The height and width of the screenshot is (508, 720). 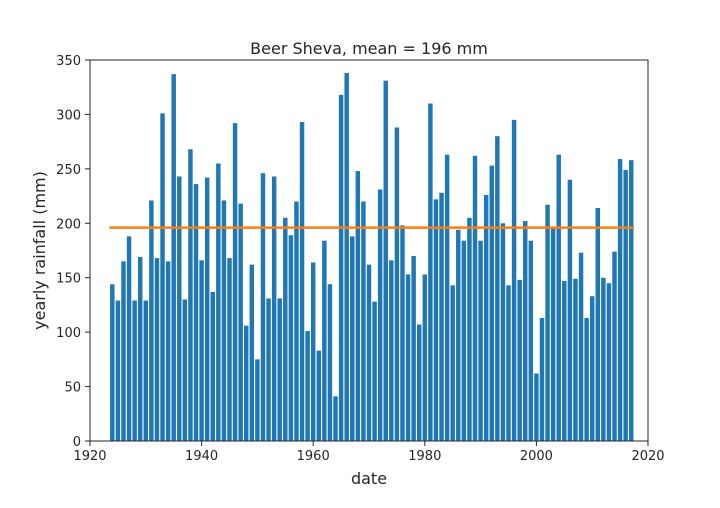 I want to click on bar-2003, so click(x=553, y=334).